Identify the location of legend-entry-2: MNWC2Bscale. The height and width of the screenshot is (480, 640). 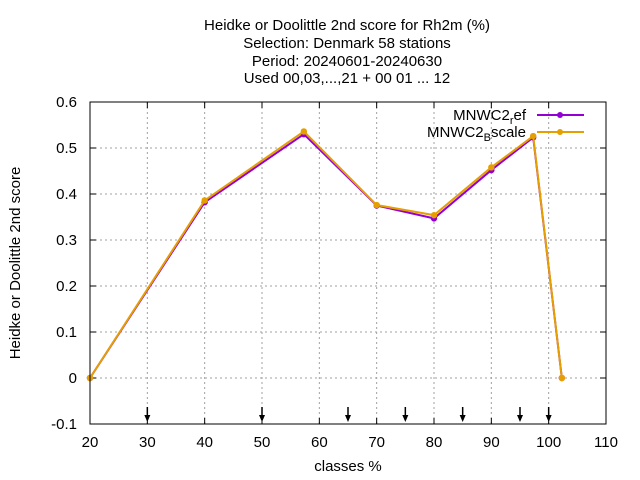
(505, 134).